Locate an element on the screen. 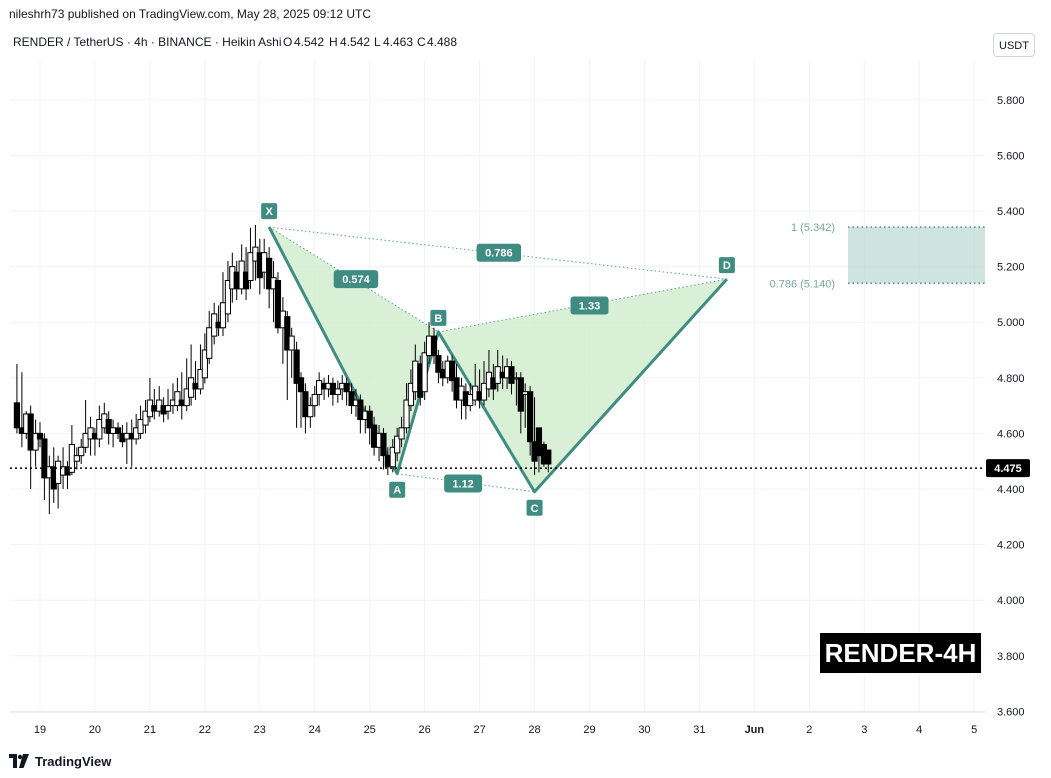  bd-ratio-line is located at coordinates (582, 305).